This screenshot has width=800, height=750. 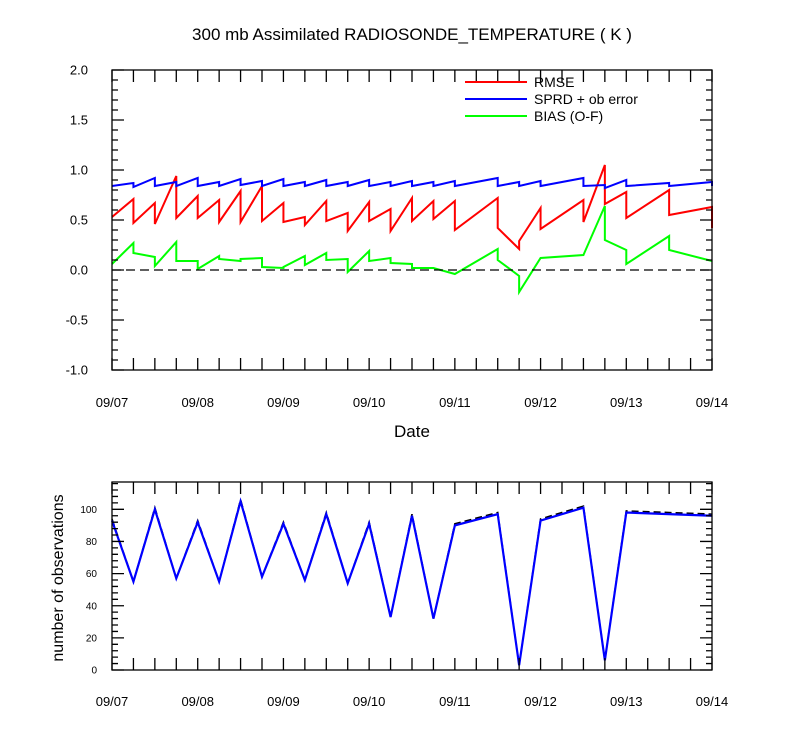 What do you see at coordinates (79, 120) in the screenshot?
I see `y-tick-label: 1.5` at bounding box center [79, 120].